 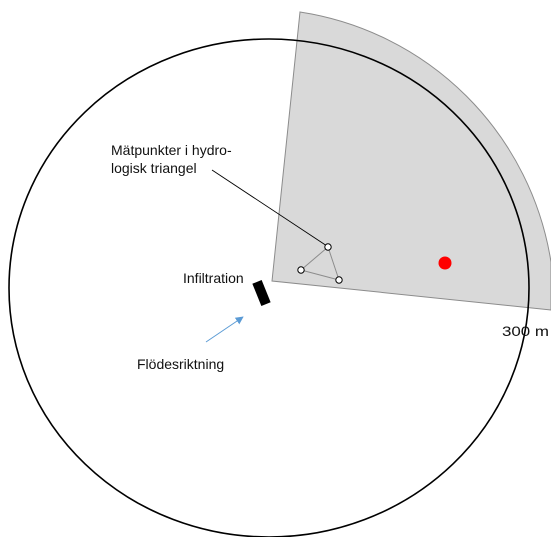 I want to click on flow-arrow, so click(x=224, y=329).